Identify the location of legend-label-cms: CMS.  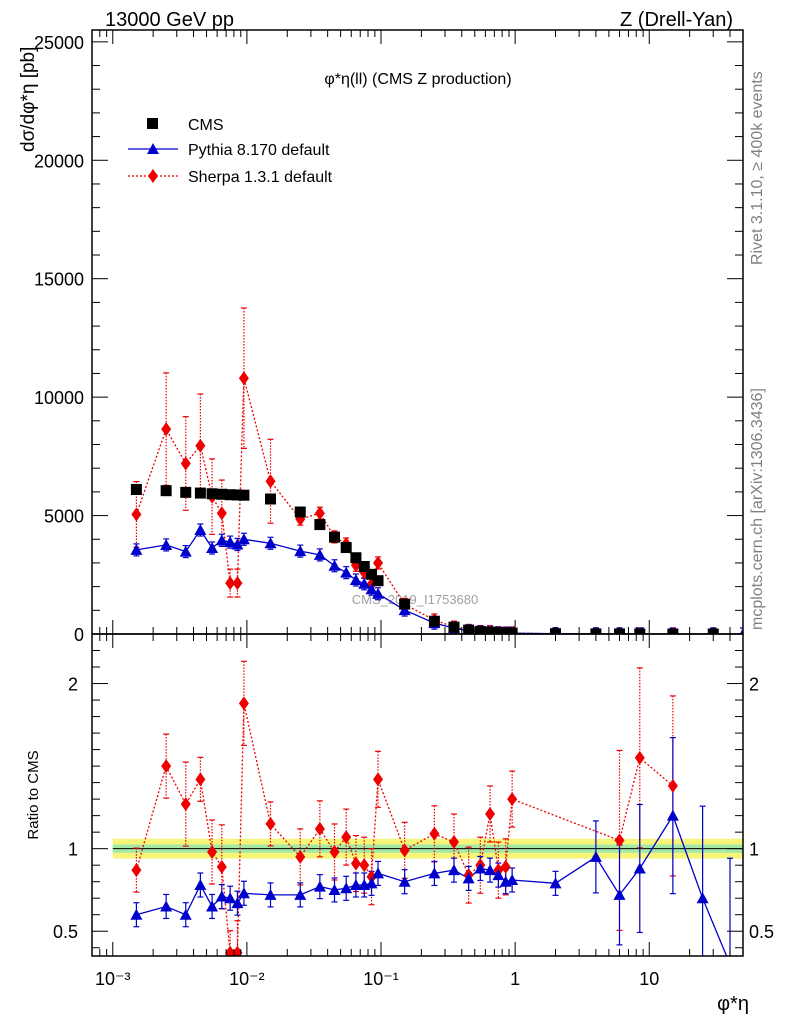
(206, 125).